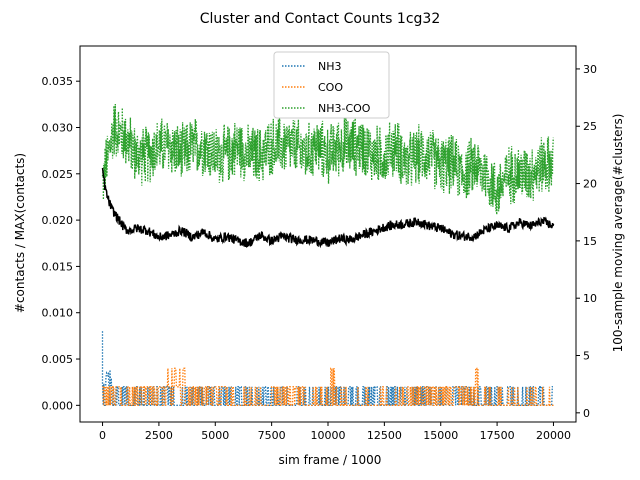  What do you see at coordinates (590, 69) in the screenshot?
I see `y2-tick-label: 30` at bounding box center [590, 69].